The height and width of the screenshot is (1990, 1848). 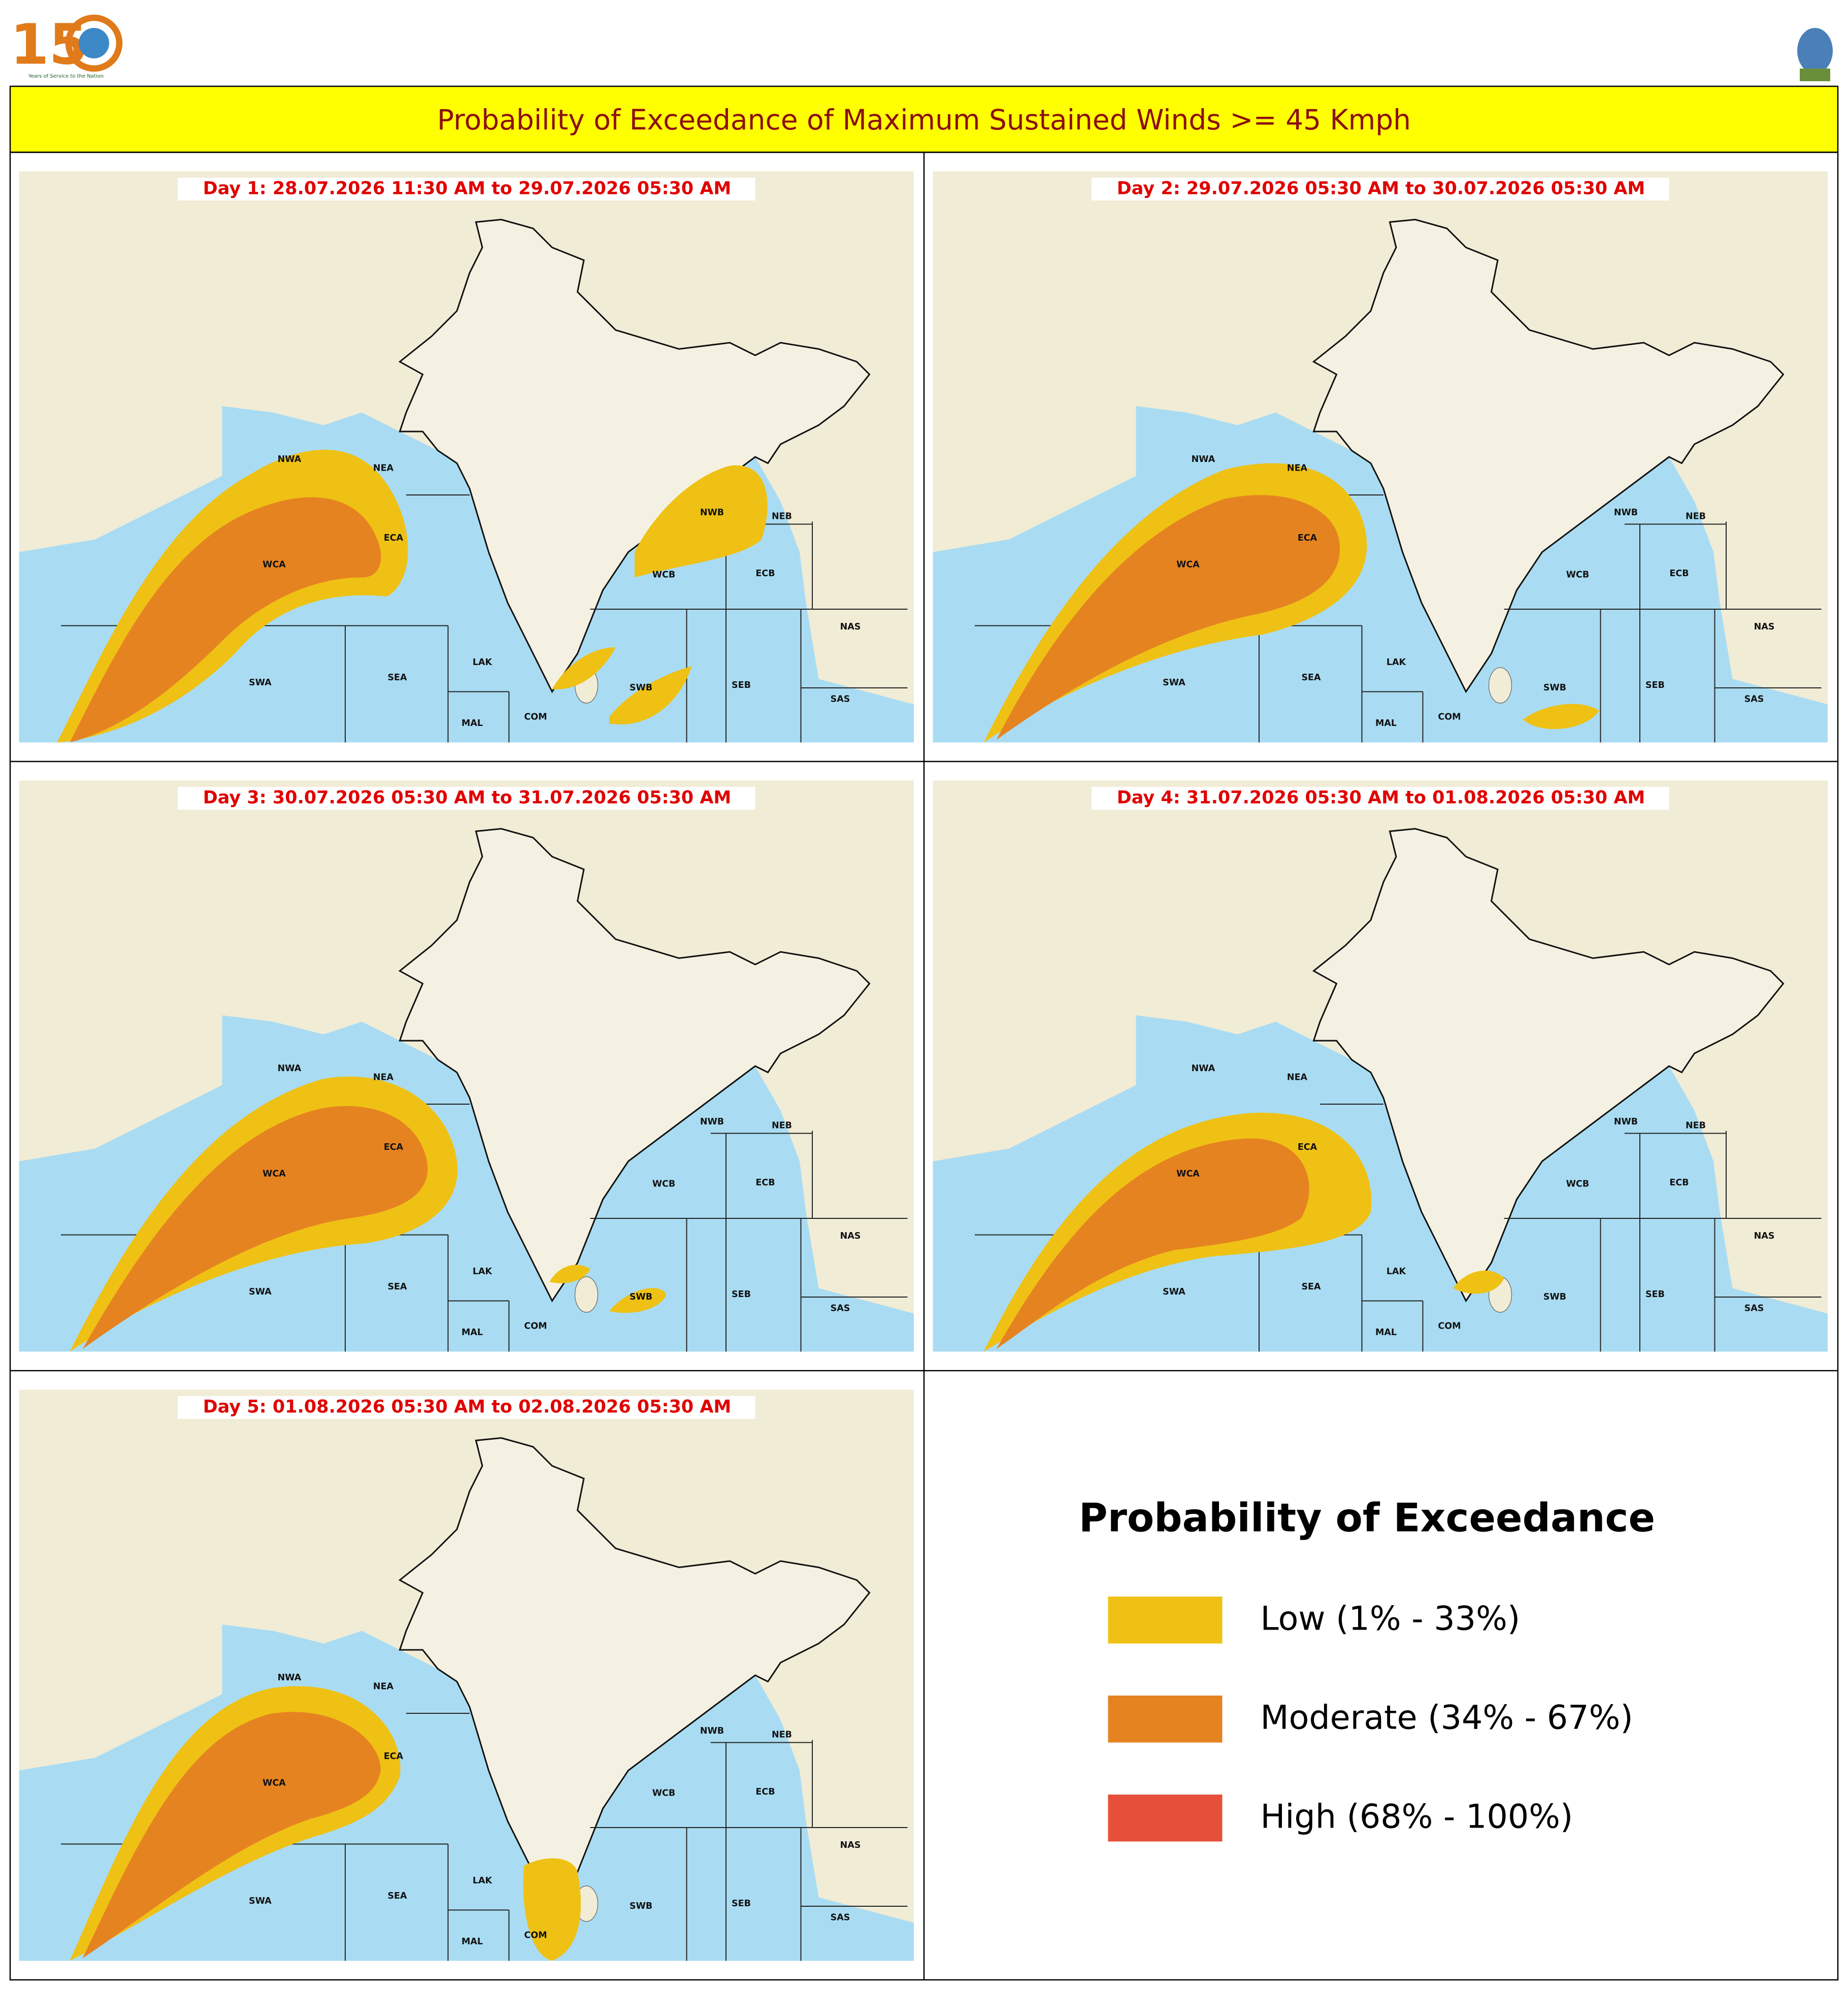 What do you see at coordinates (1815, 55) in the screenshot?
I see `emblem` at bounding box center [1815, 55].